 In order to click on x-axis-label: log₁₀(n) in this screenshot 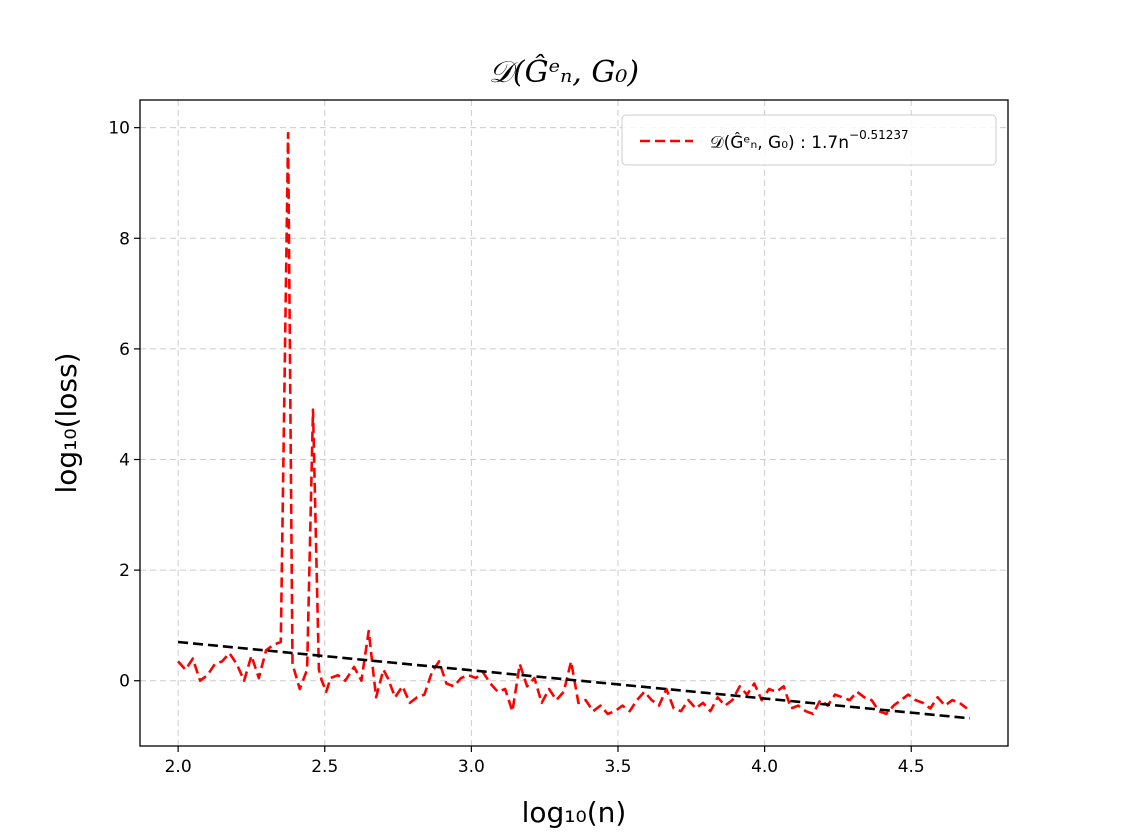, I will do `click(574, 812)`.